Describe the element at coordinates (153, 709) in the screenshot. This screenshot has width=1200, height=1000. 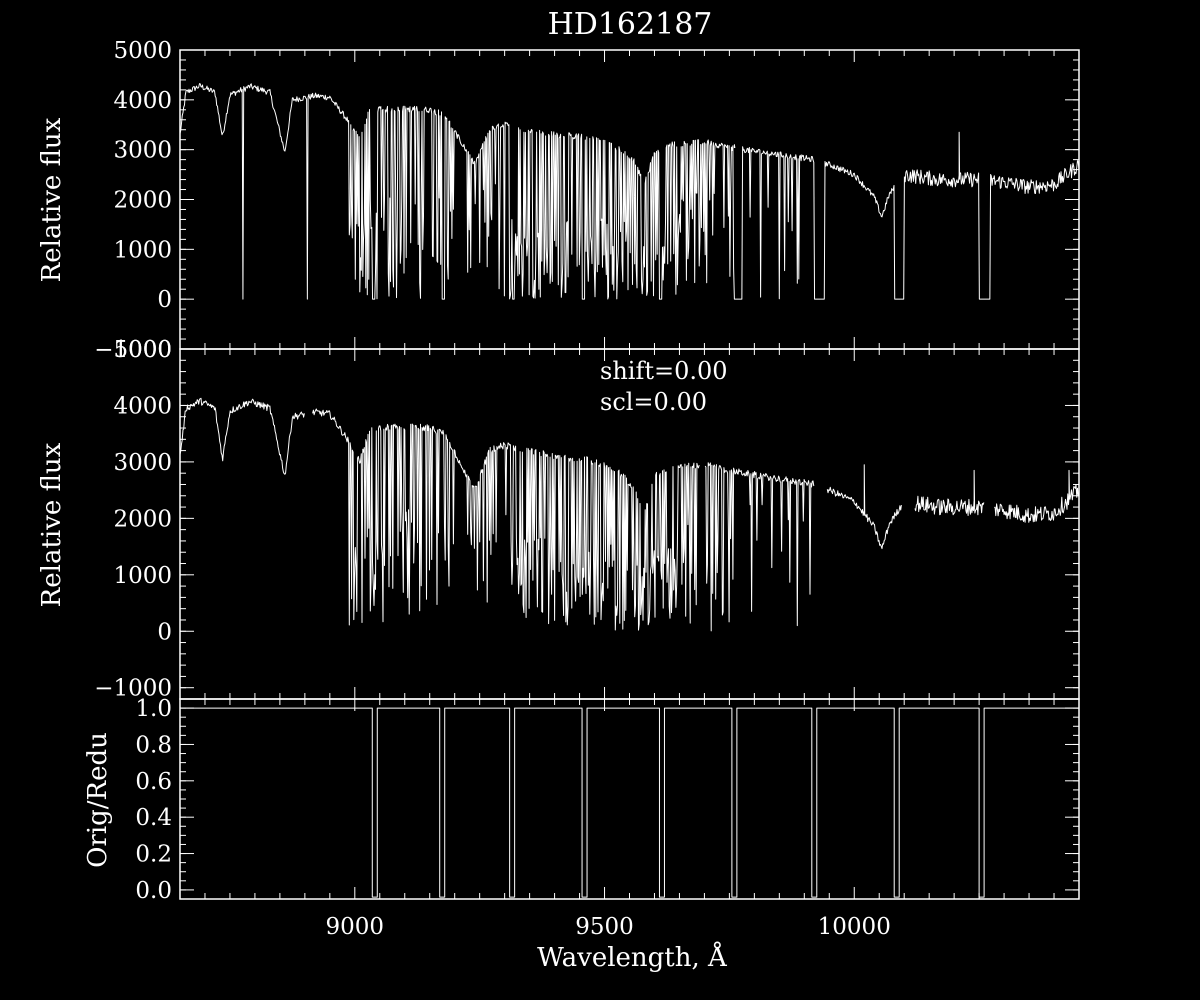
I see `y-tick-label: 1.0` at that location.